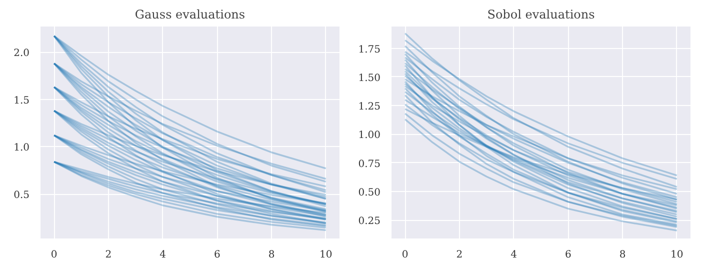  I want to click on y-tick-label: 1.5, so click(22, 100).